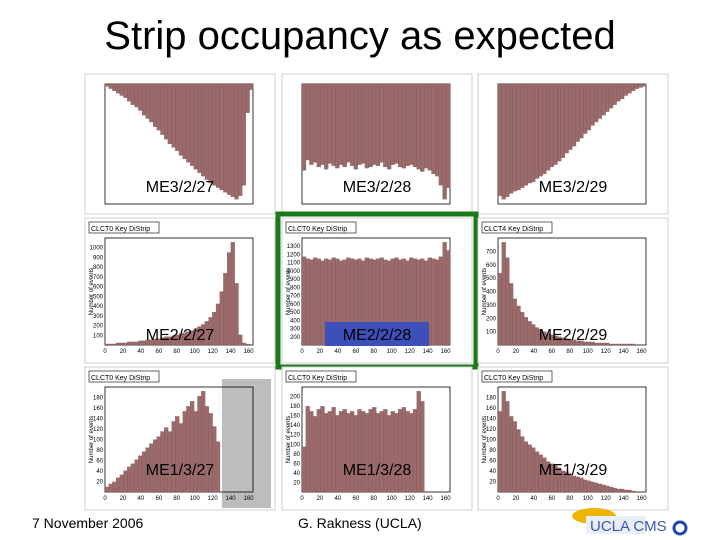 Image resolution: width=720 pixels, height=540 pixels. What do you see at coordinates (295, 445) in the screenshot?
I see `y-tick-label: 100` at bounding box center [295, 445].